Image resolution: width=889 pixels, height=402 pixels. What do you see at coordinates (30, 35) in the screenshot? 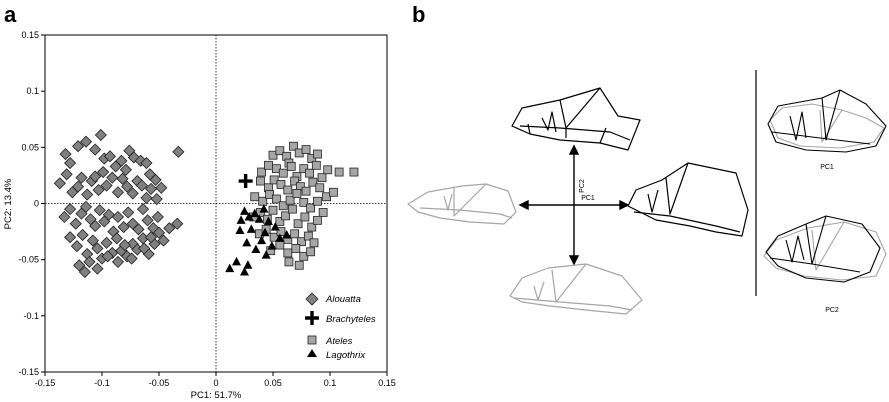
I see `y-tick-label: 0.15` at bounding box center [30, 35].